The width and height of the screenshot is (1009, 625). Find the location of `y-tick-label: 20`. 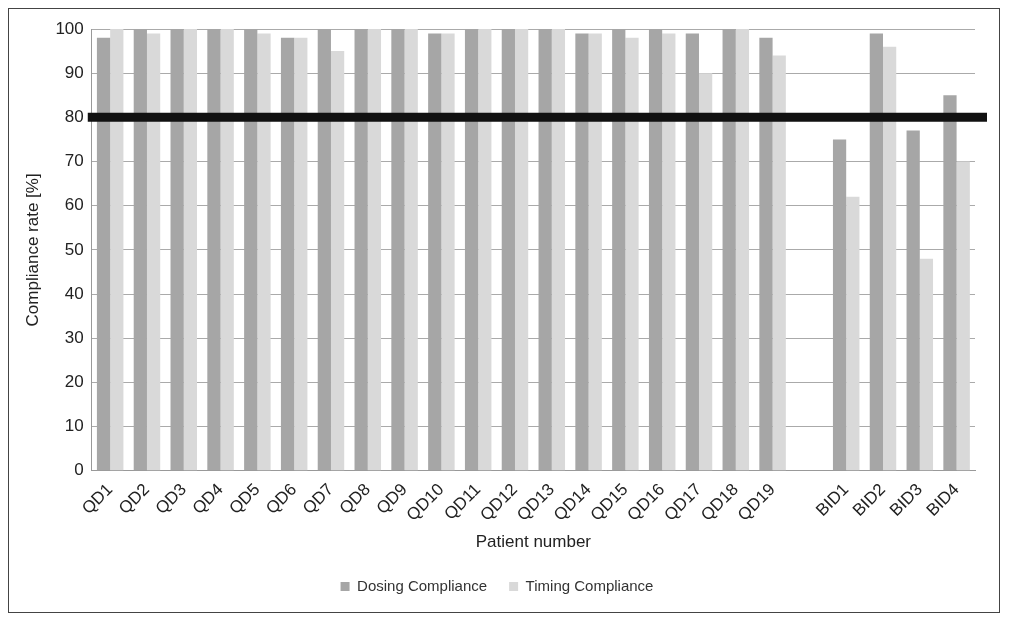

y-tick-label: 20 is located at coordinates (74, 382).